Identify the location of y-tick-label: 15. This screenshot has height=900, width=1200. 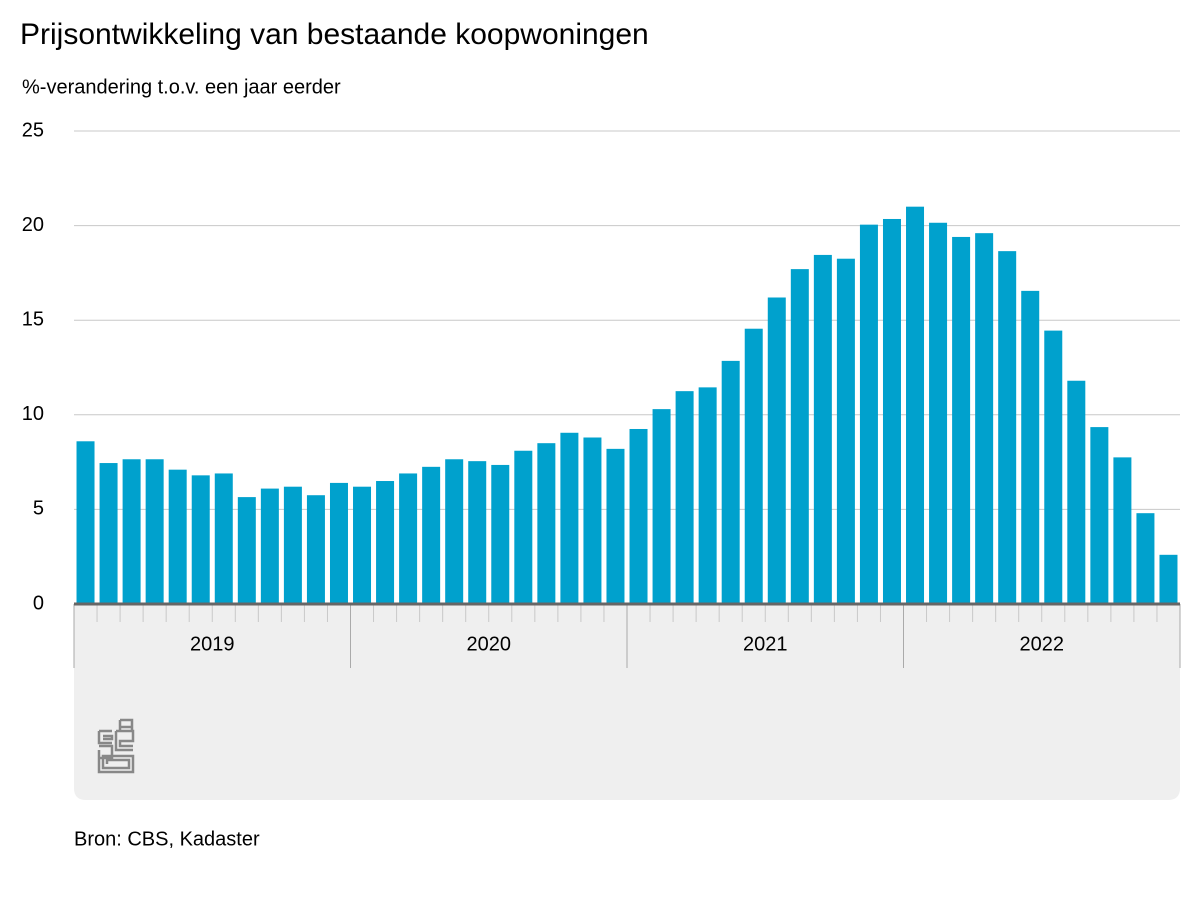
(33, 319).